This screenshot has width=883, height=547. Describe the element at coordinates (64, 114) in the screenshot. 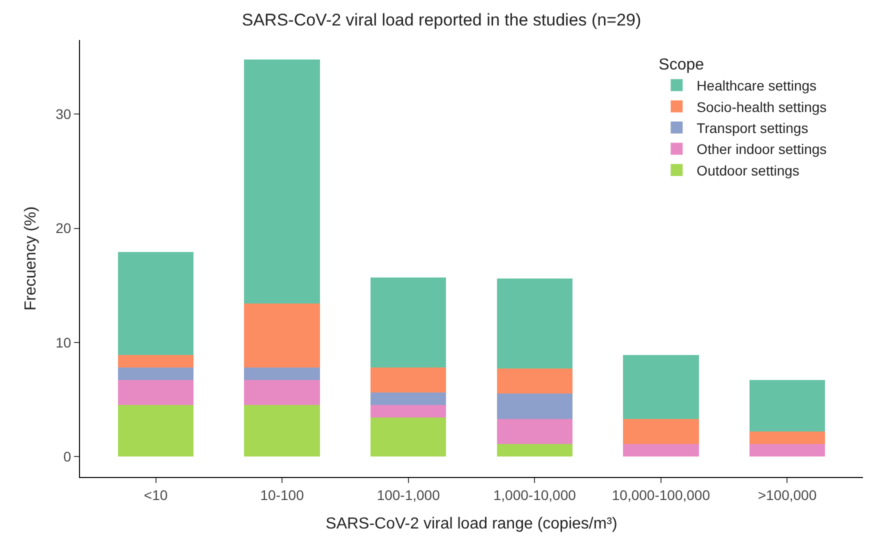

I see `y-tick-label: 30` at that location.